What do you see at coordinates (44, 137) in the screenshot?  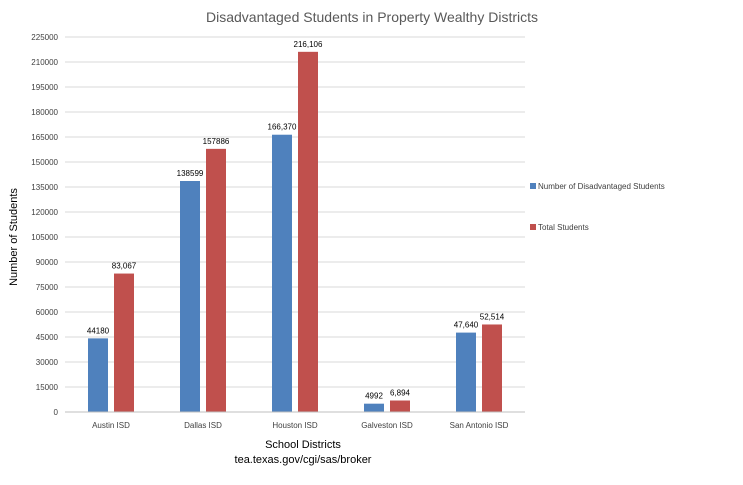 I see `y-tick-label: 165000` at bounding box center [44, 137].